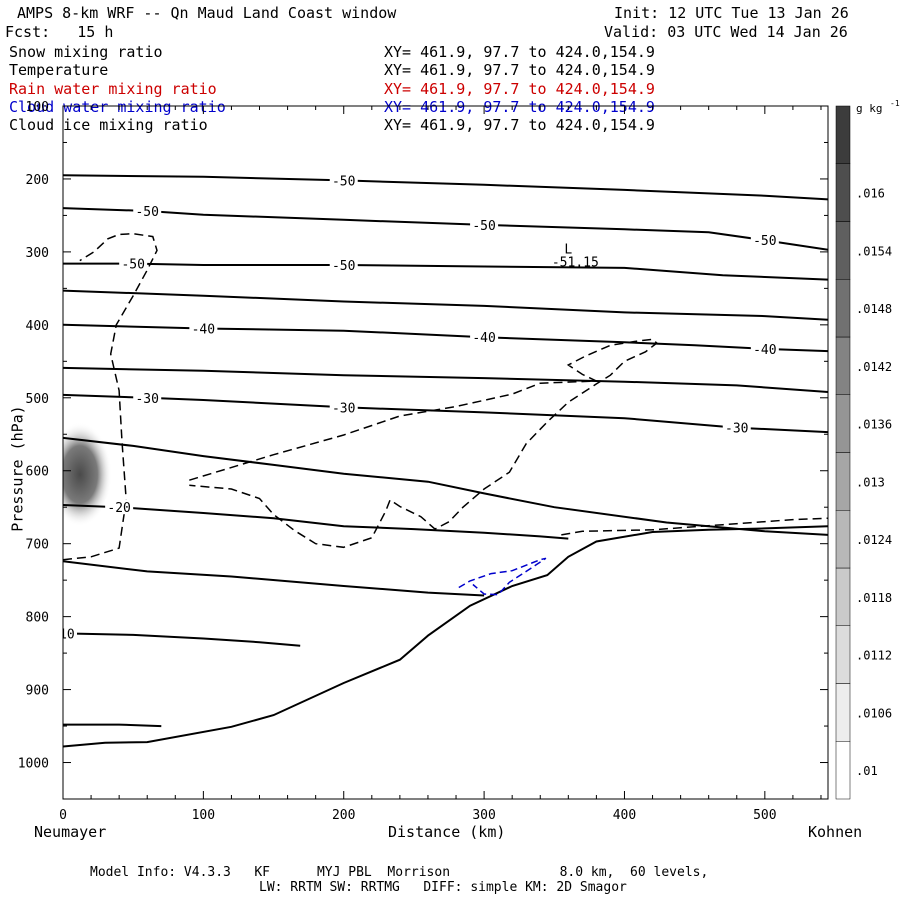 The image size is (900, 900). What do you see at coordinates (483, 815) in the screenshot?
I see `x-tick-label: 300` at bounding box center [483, 815].